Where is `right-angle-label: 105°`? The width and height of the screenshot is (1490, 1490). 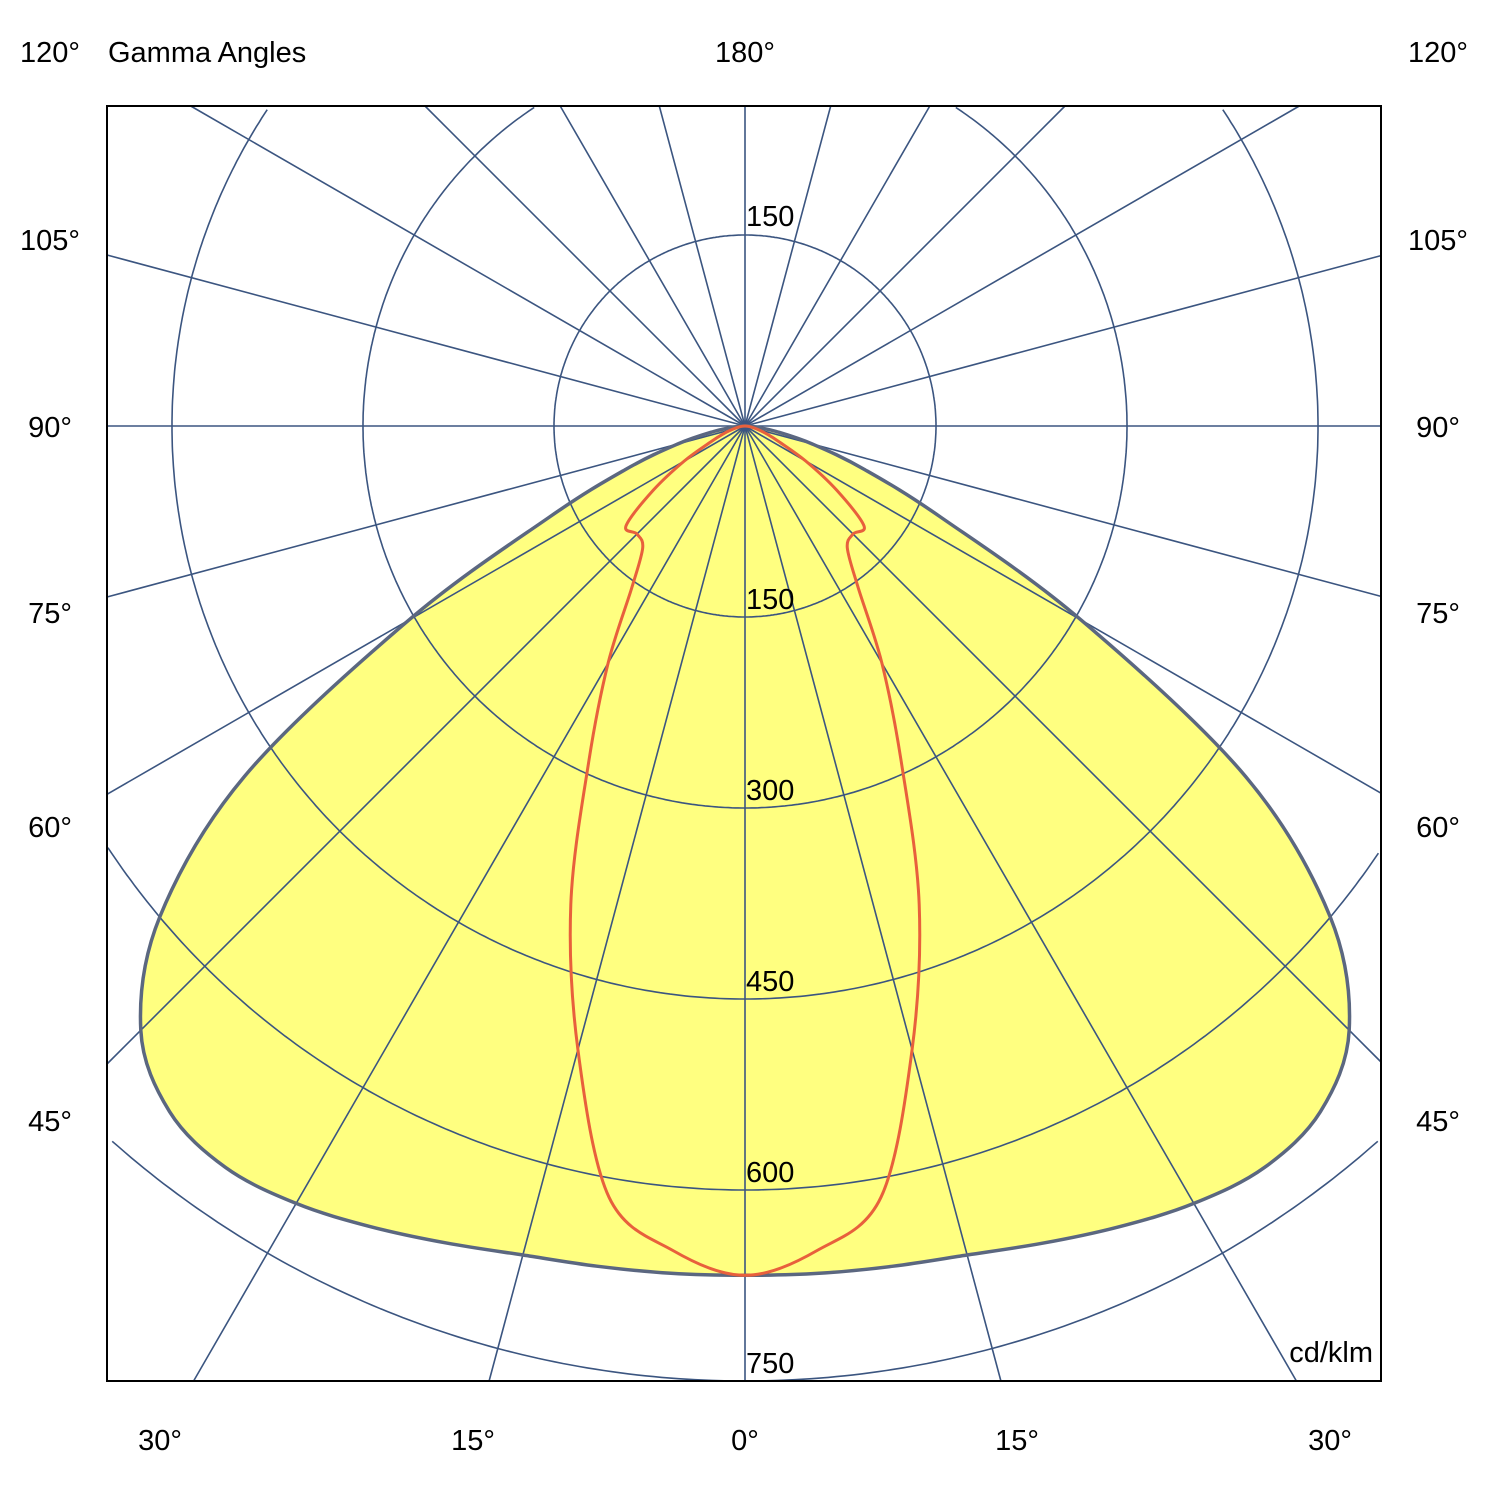 right-angle-label: 105° is located at coordinates (1438, 241).